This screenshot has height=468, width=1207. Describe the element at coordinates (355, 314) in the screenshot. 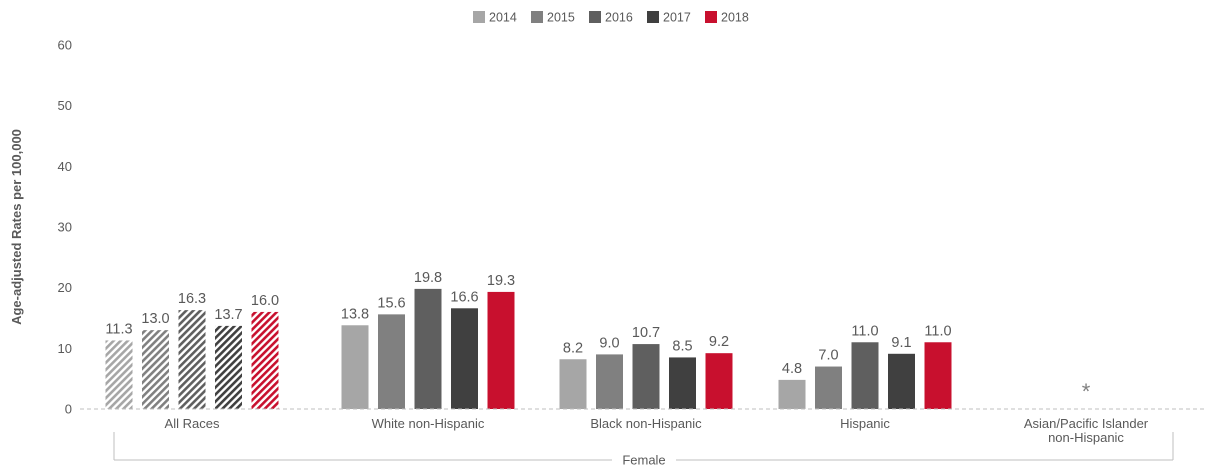

I see `data-label: 13.8` at that location.